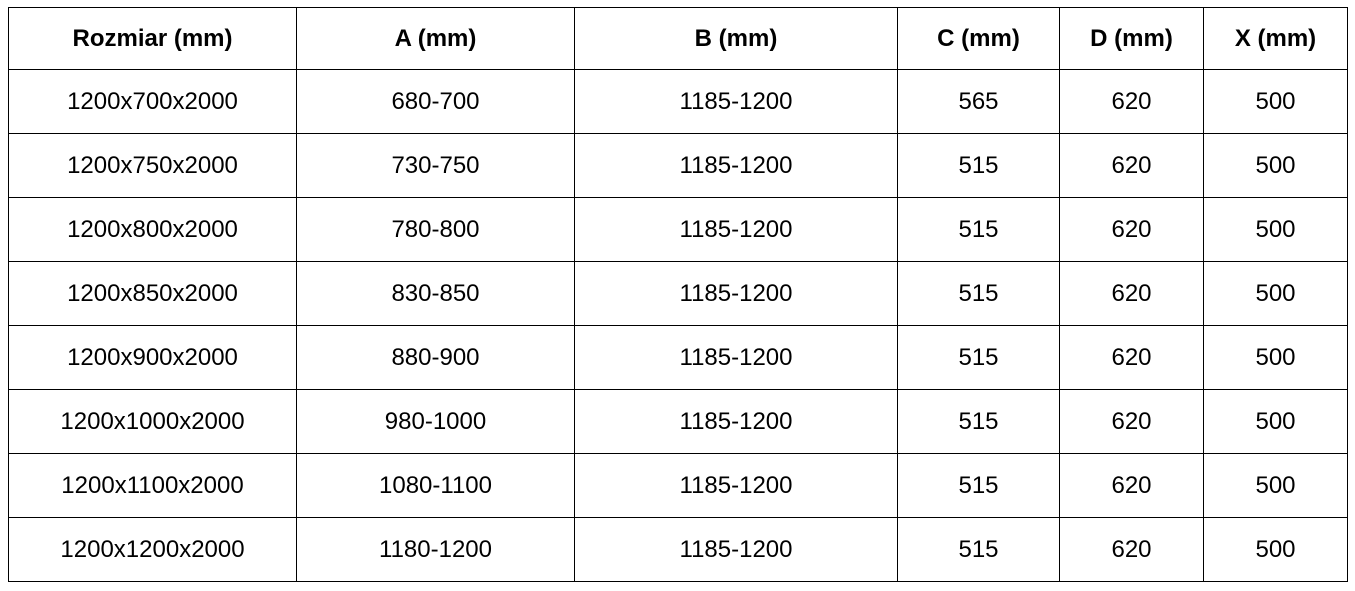 The image size is (1355, 591). I want to click on table-row: 1200x800x2000 780-800 1185-1200 515 620 500, so click(678, 229).